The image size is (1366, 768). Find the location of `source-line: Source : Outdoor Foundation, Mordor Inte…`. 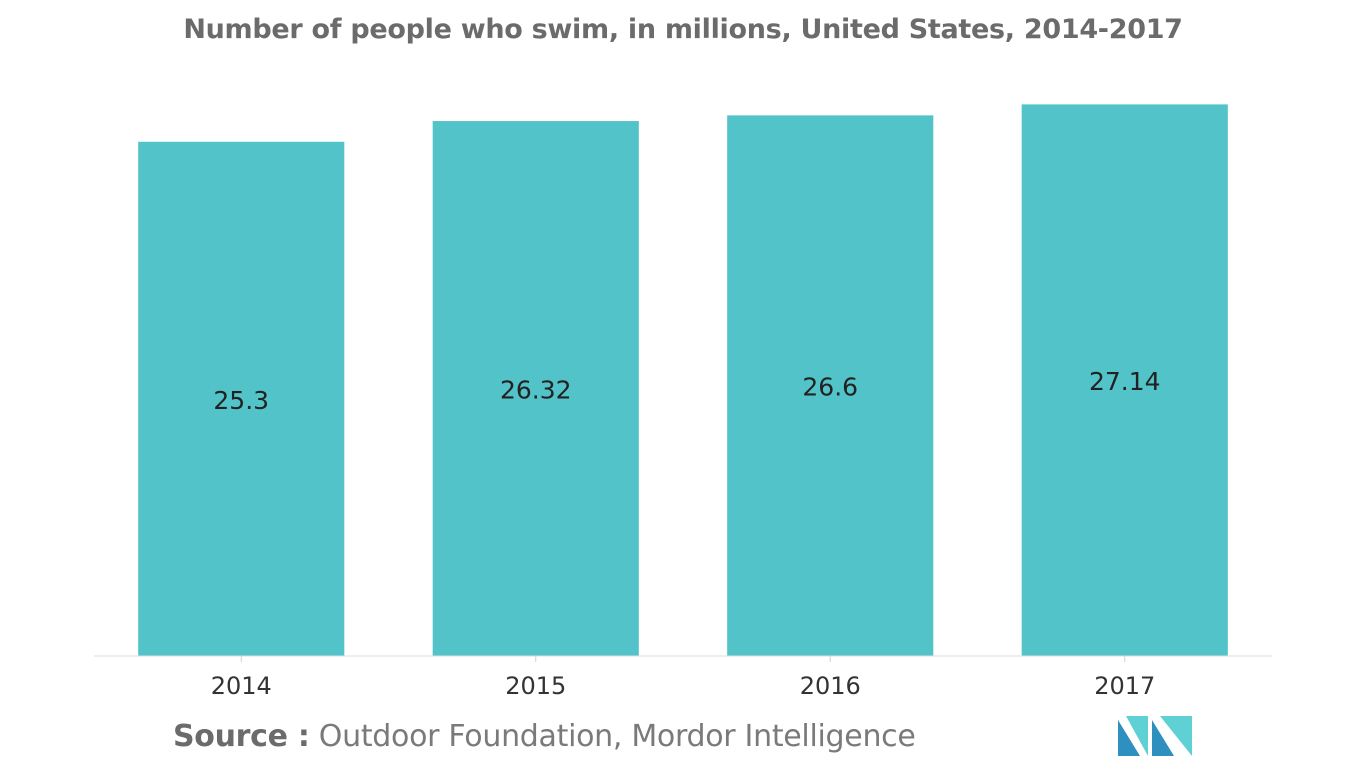

source-line: Source : Outdoor Foundation, Mordor Inte… is located at coordinates (544, 736).